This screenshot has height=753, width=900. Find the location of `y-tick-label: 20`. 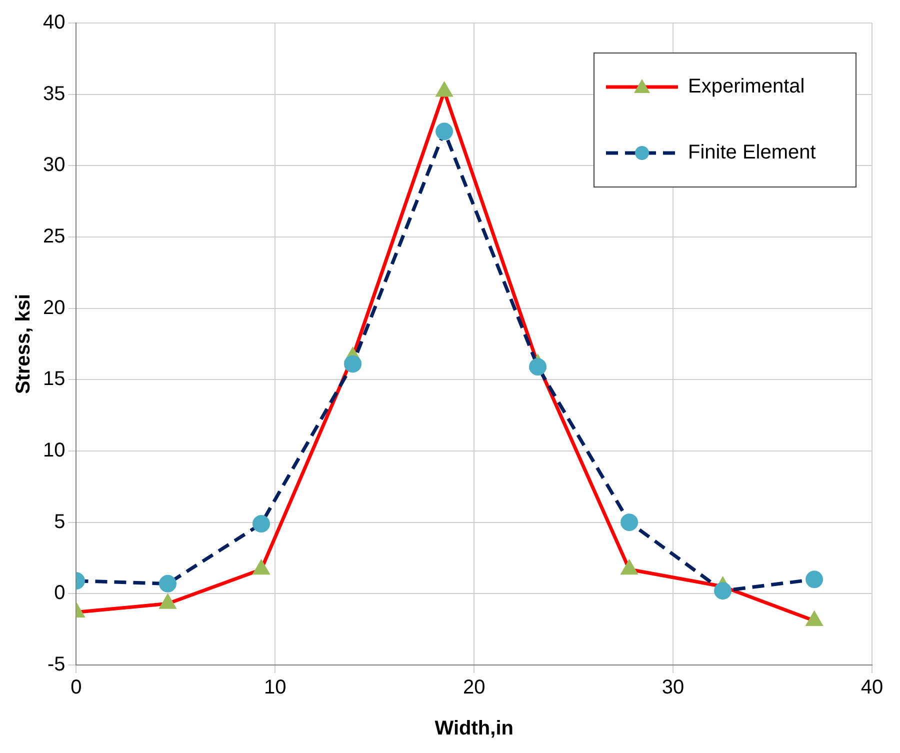

y-tick-label: 20 is located at coordinates (54, 307).